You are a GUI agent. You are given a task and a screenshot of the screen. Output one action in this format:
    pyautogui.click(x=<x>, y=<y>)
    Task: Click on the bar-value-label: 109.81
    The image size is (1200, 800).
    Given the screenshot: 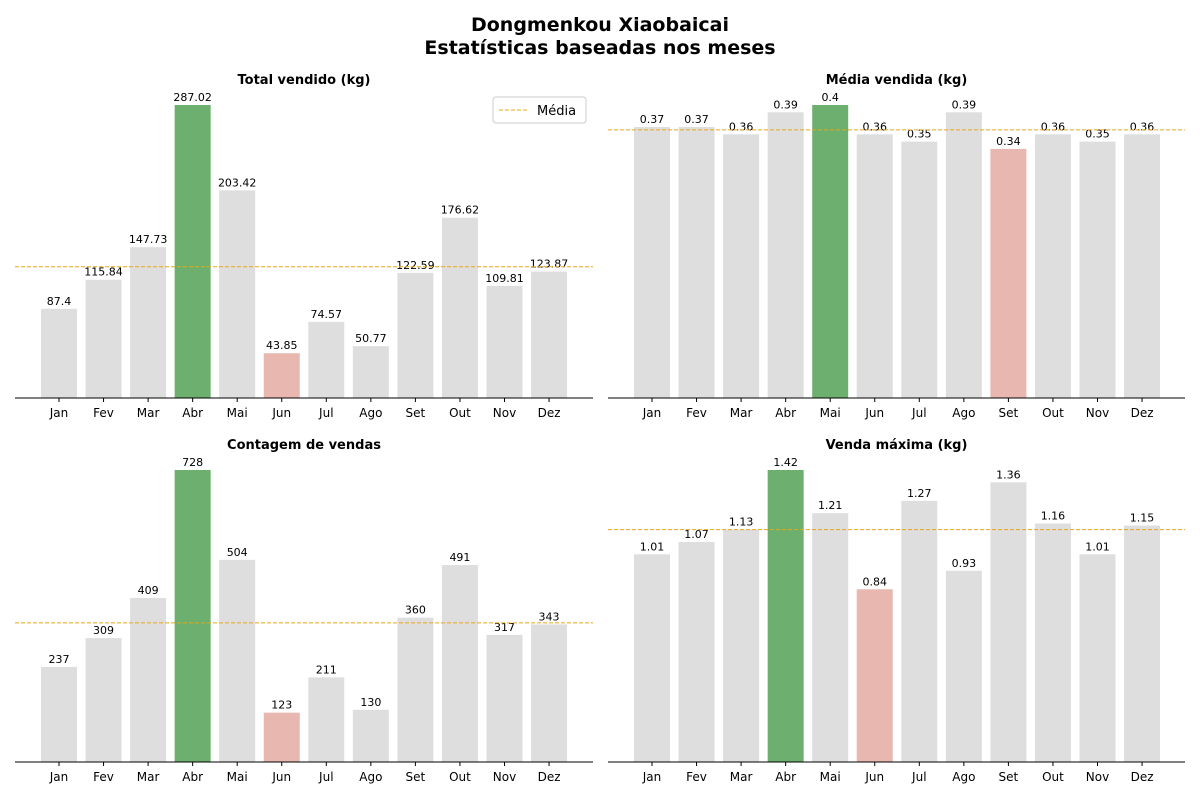 What is the action you would take?
    pyautogui.click(x=504, y=278)
    